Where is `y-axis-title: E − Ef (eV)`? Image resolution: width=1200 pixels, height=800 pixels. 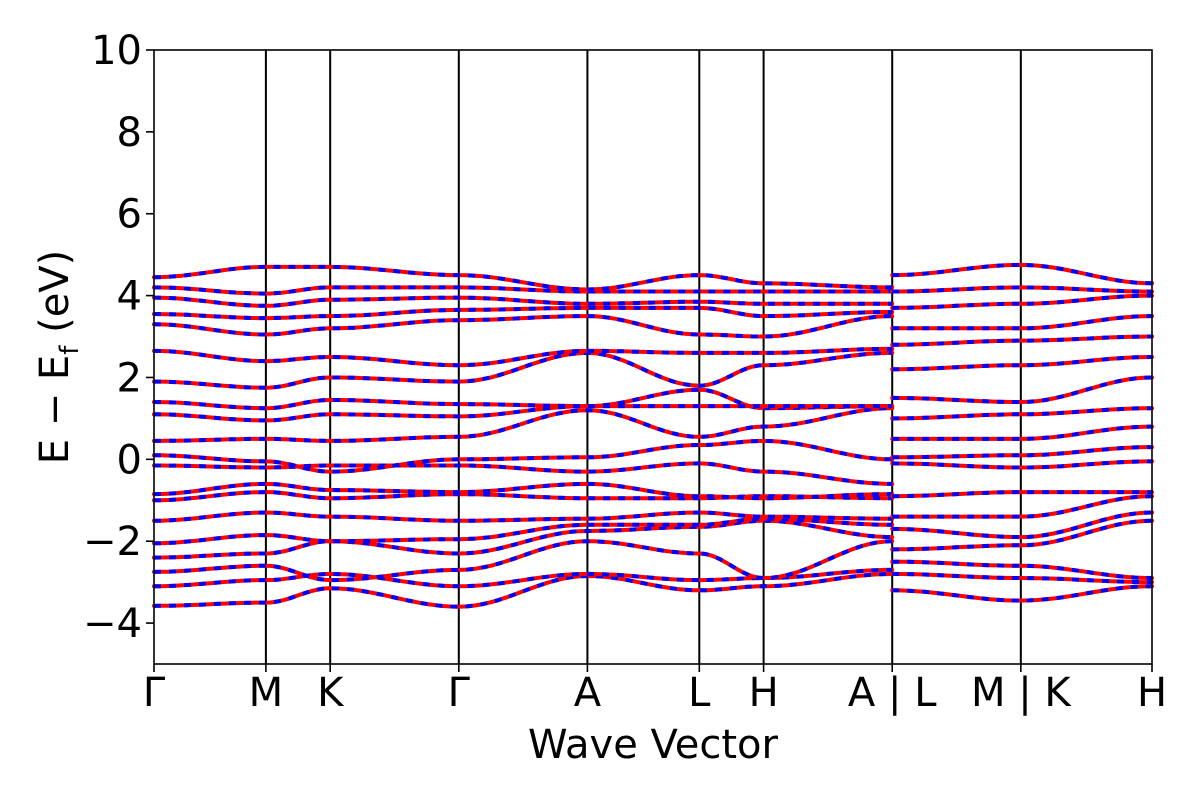 y-axis-title: E − Ef (eV) is located at coordinates (58, 357).